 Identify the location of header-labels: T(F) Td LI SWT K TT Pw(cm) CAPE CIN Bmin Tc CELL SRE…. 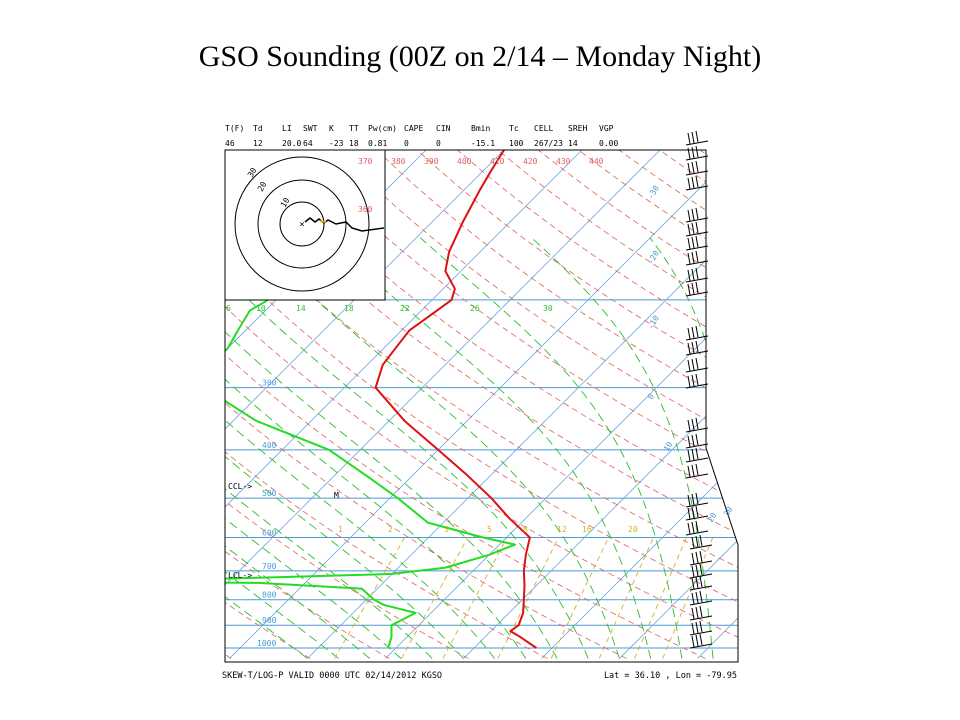
(419, 128).